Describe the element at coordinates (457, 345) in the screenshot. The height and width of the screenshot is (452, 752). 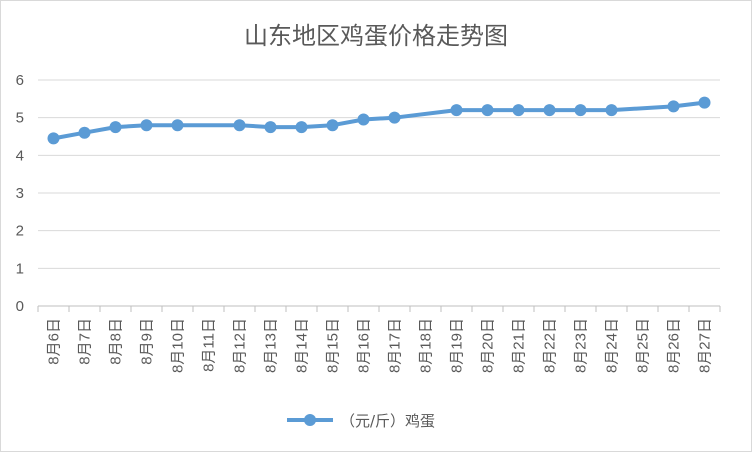
I see `x-tick-label: 8月19日` at that location.